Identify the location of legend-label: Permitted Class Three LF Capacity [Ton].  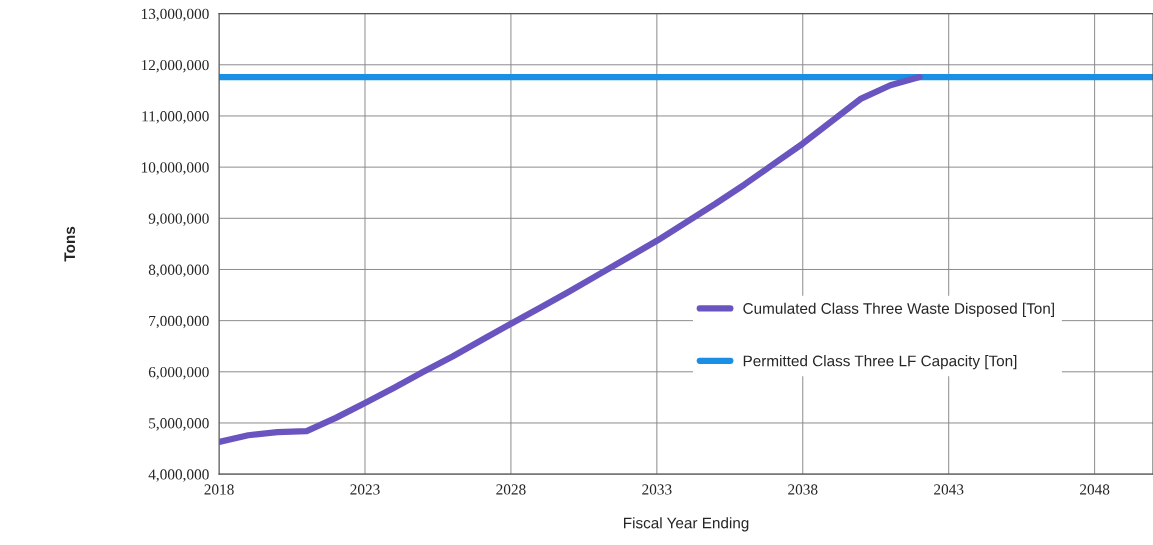
(880, 362).